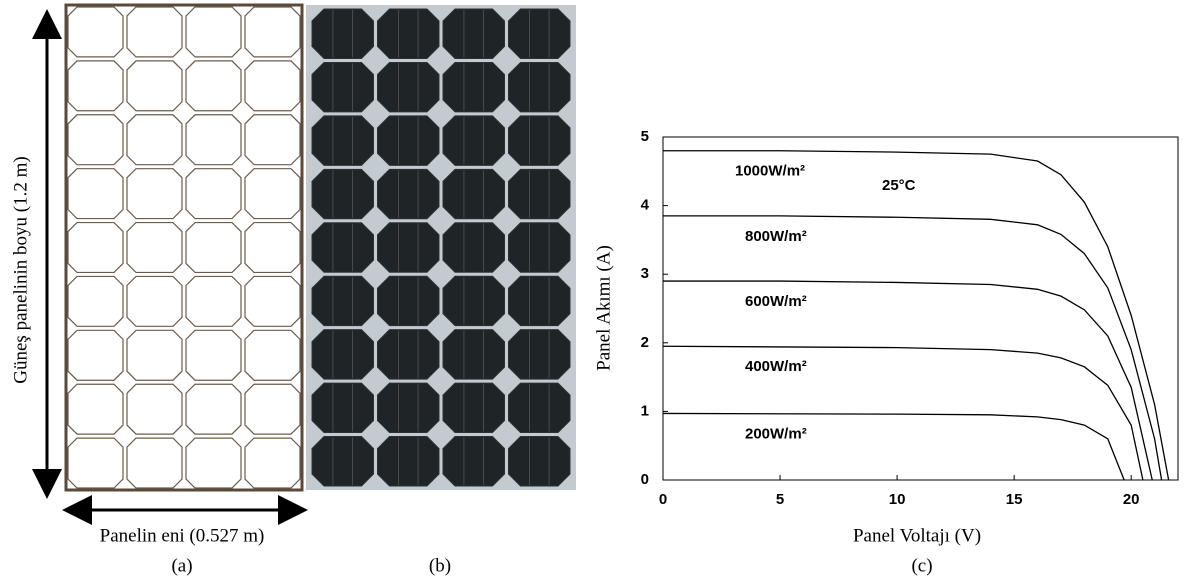  I want to click on caption: (b), so click(440, 565).